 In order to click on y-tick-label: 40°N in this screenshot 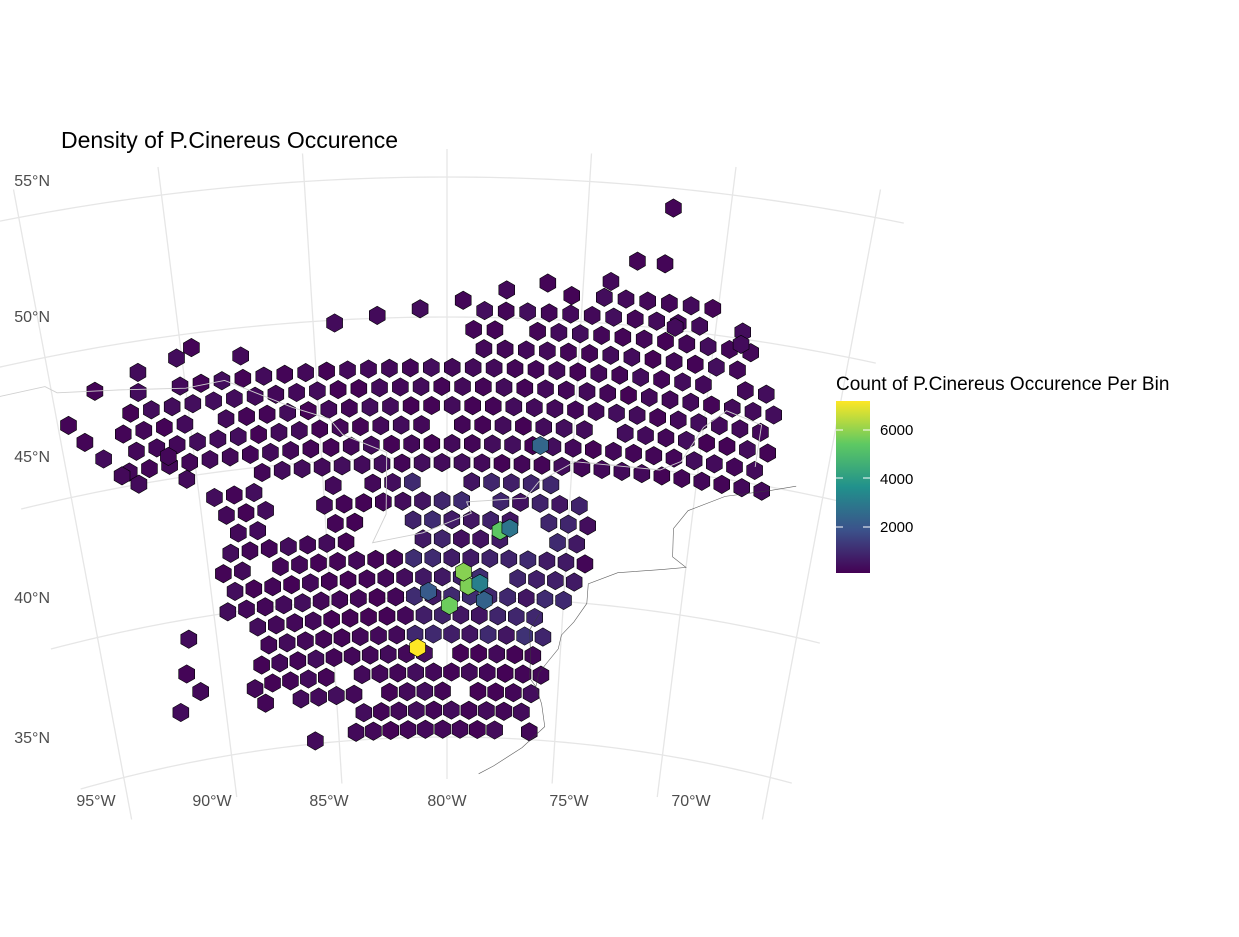, I will do `click(32, 598)`.